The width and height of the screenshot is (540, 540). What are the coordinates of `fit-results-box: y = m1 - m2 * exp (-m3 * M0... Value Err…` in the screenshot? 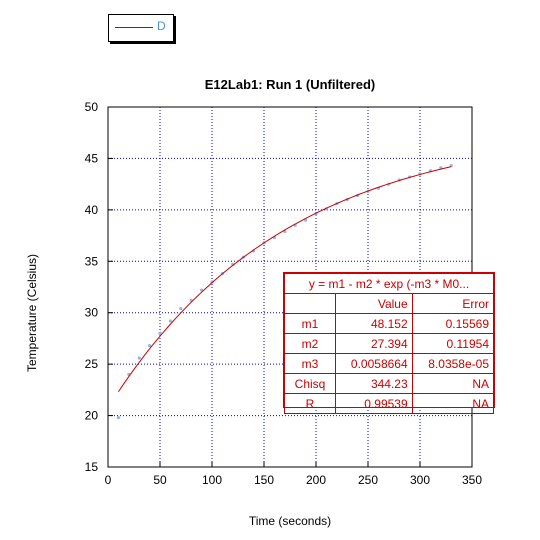 It's located at (389, 343).